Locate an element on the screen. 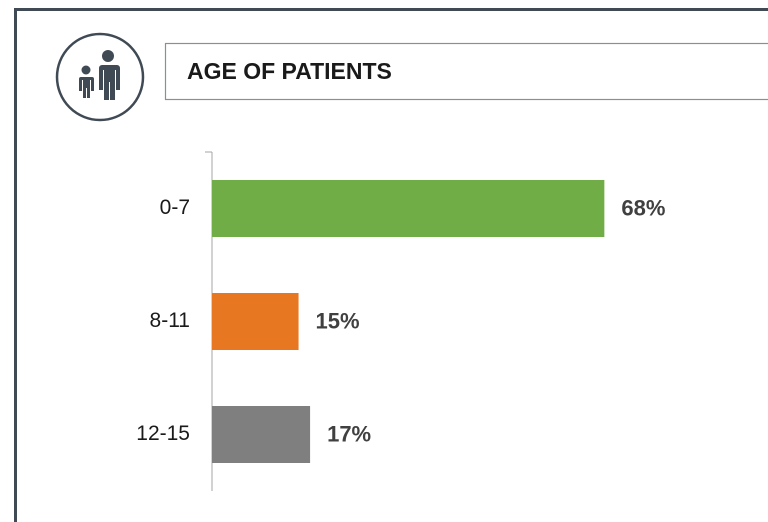 This screenshot has width=768, height=522. value-label: 17% is located at coordinates (349, 433).